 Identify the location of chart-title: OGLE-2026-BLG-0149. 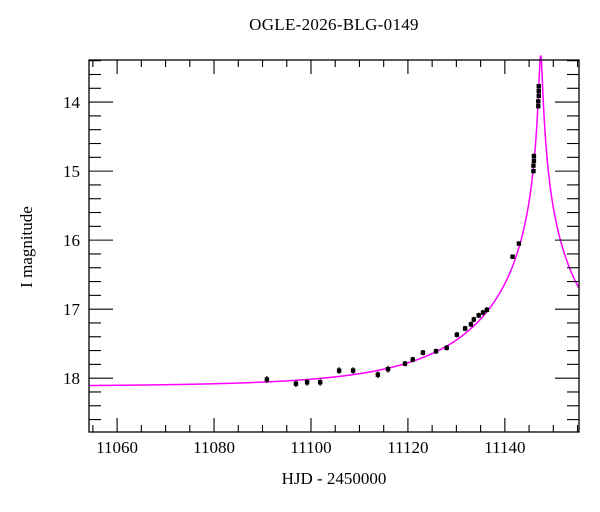
(334, 24).